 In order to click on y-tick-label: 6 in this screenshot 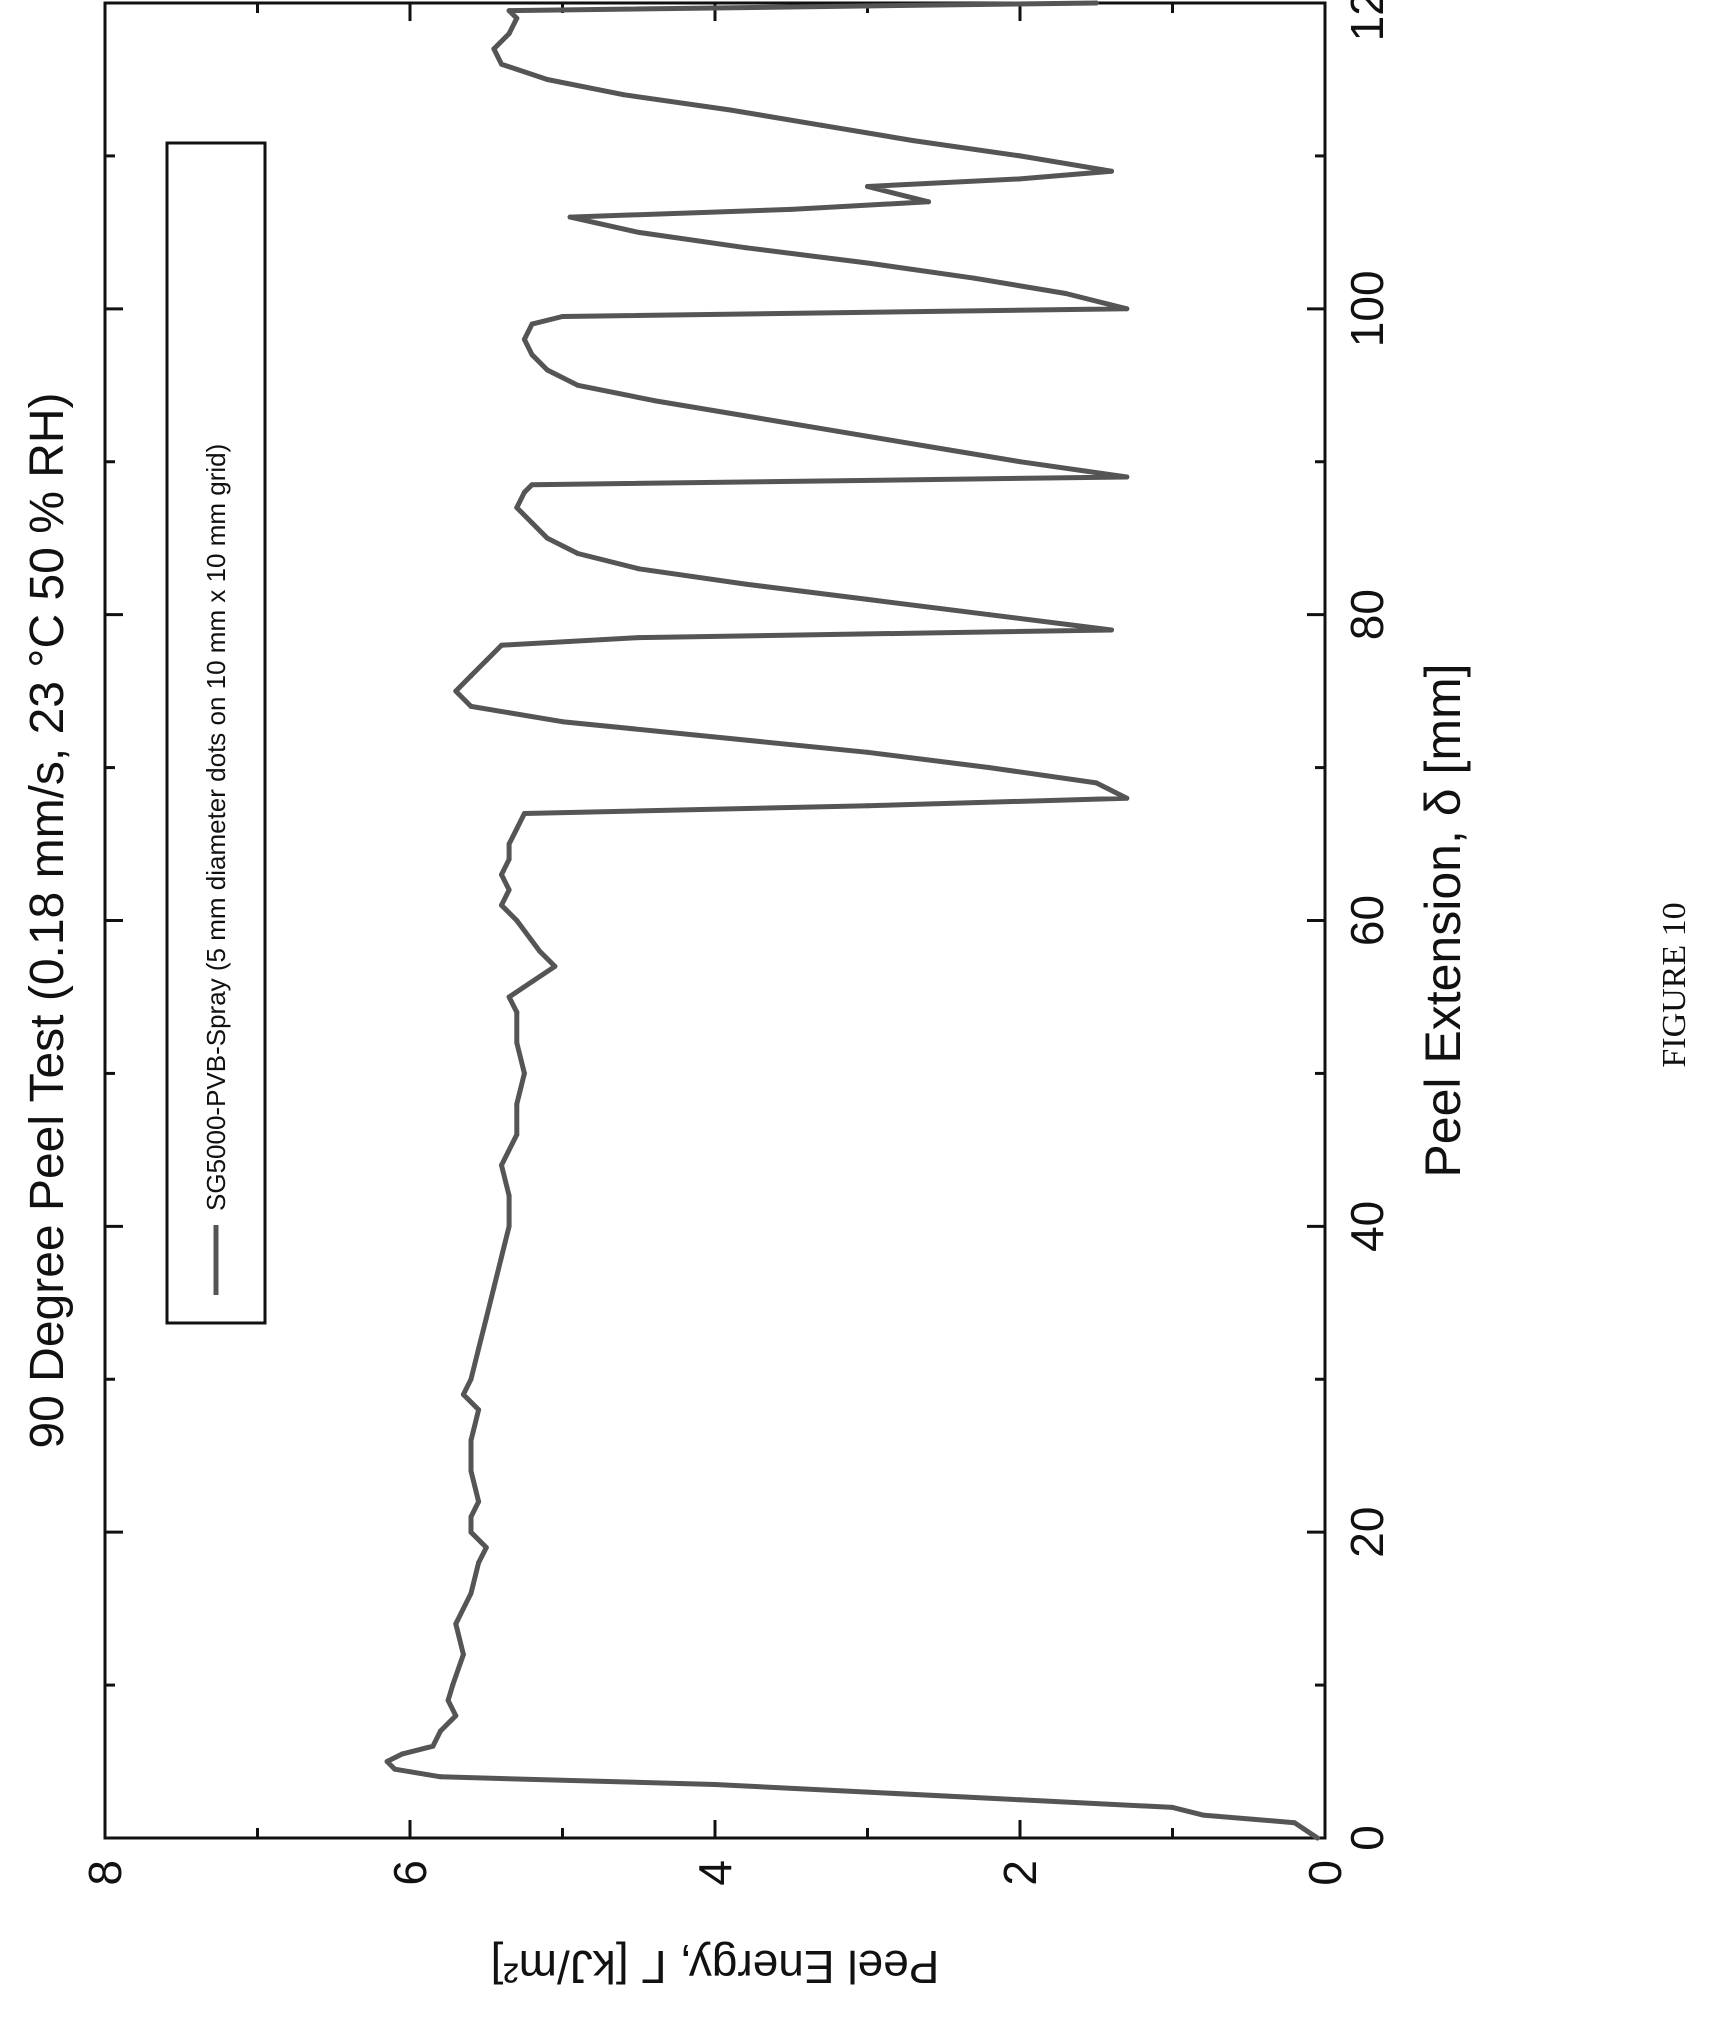, I will do `click(410, 1873)`.